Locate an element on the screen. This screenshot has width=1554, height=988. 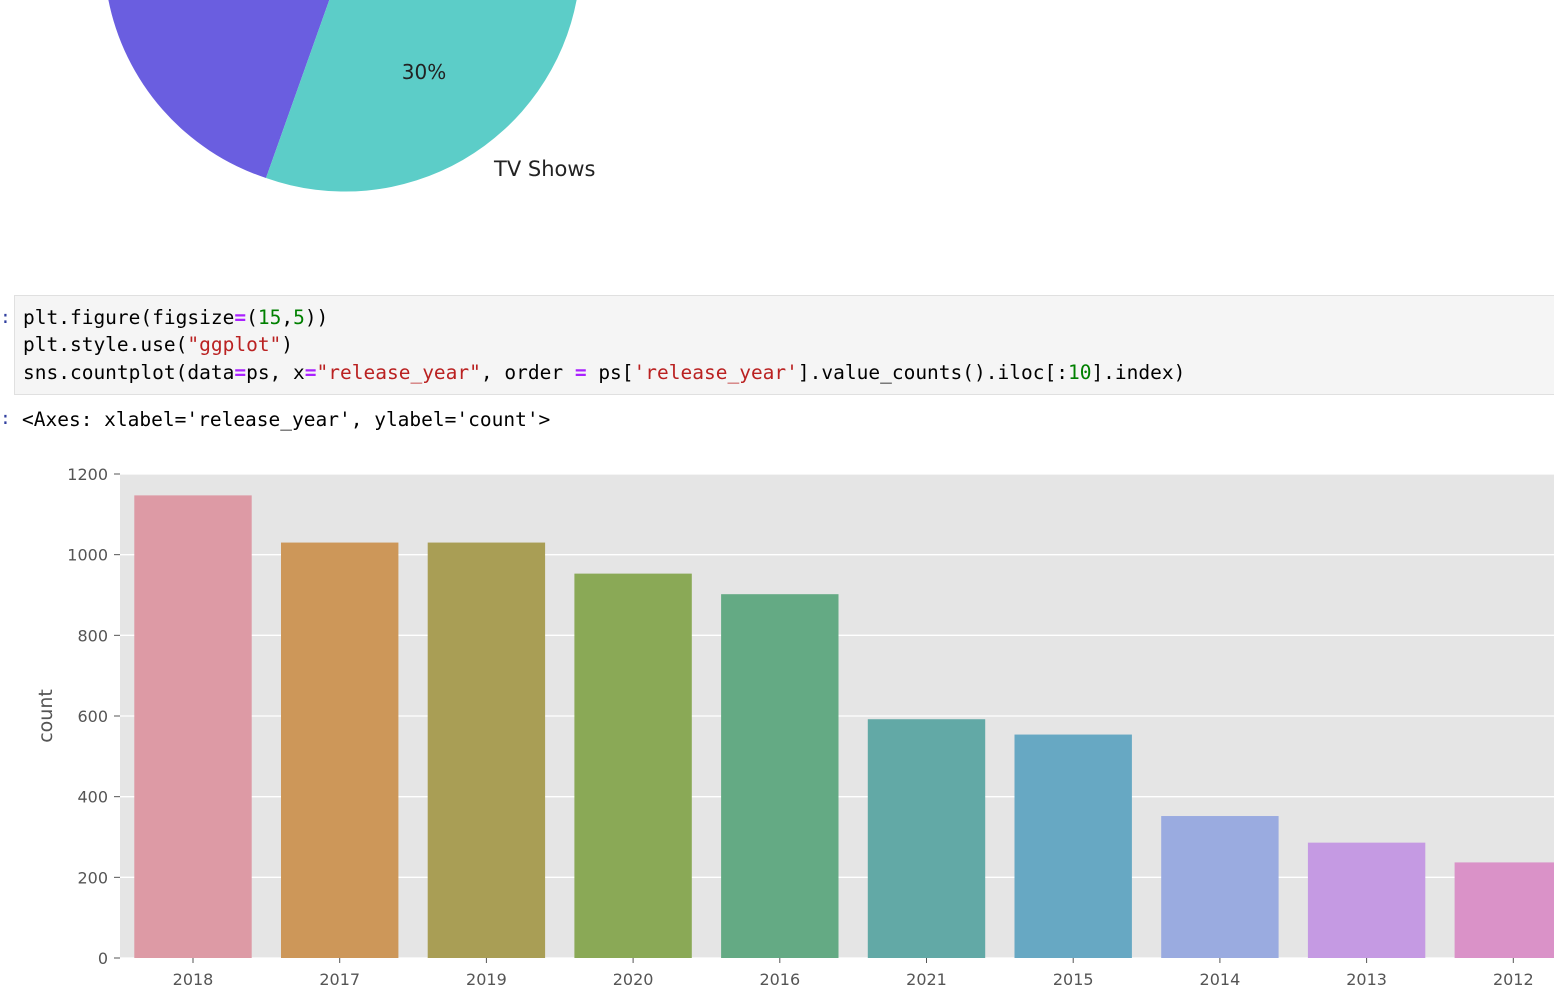
y-tick-label: 600 is located at coordinates (92, 716).